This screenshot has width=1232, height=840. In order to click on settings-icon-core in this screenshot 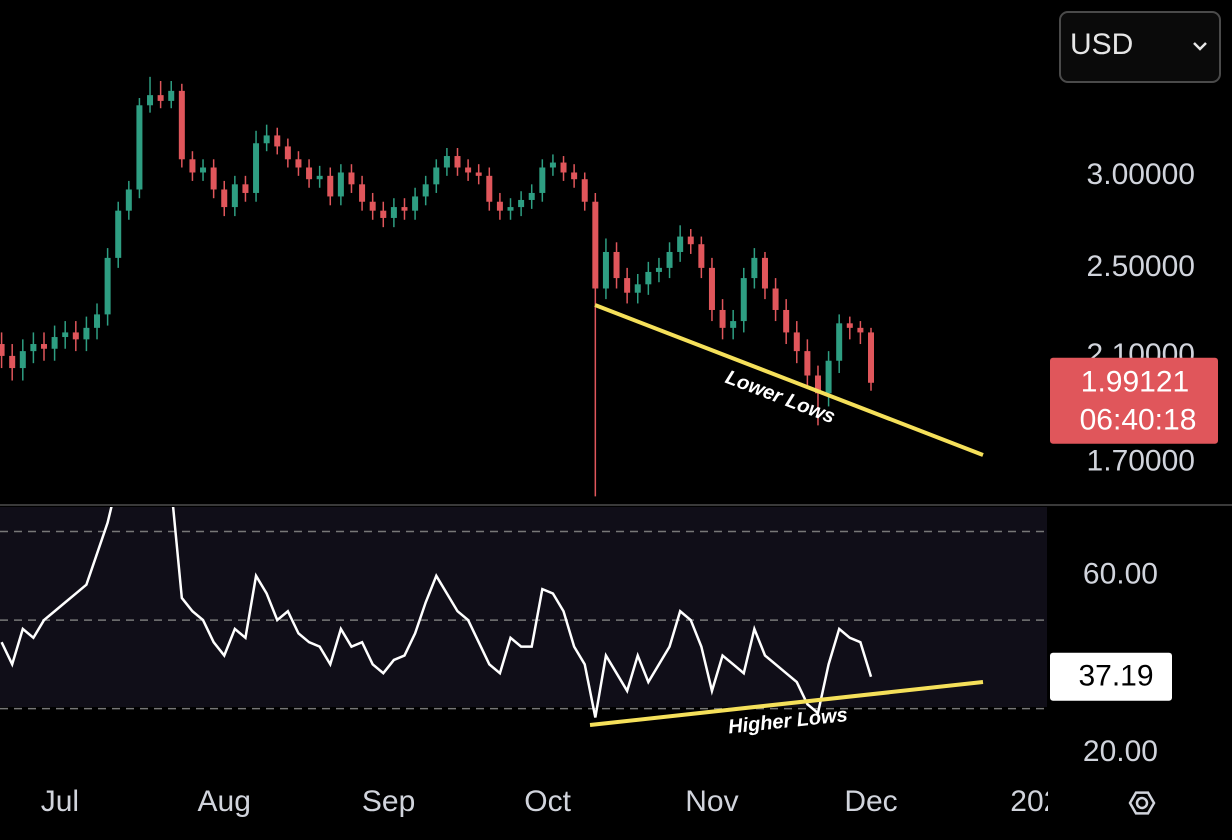, I will do `click(1142, 803)`.